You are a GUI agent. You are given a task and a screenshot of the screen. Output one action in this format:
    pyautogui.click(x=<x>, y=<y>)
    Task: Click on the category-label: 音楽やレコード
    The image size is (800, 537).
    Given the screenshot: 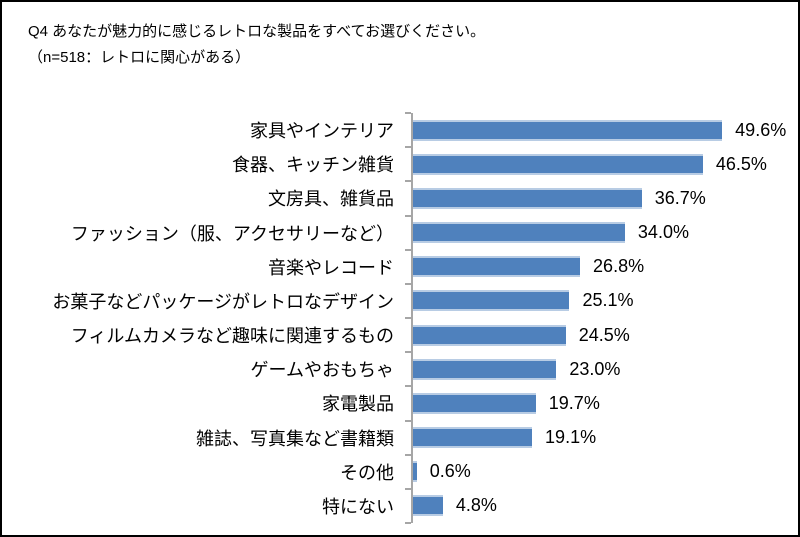 What is the action you would take?
    pyautogui.click(x=331, y=267)
    